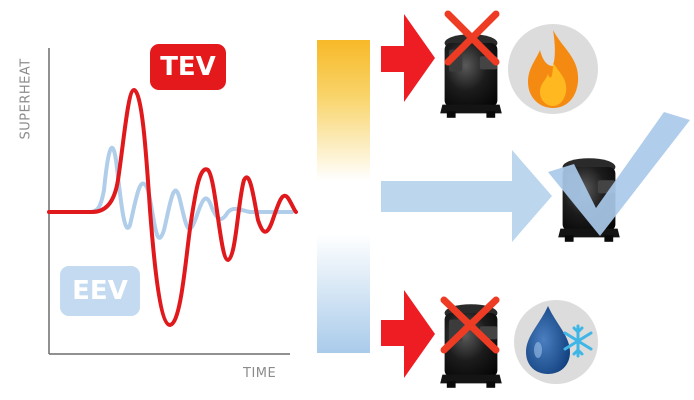 This screenshot has width=694, height=400. Describe the element at coordinates (471, 76) in the screenshot. I see `compressor-top` at that location.